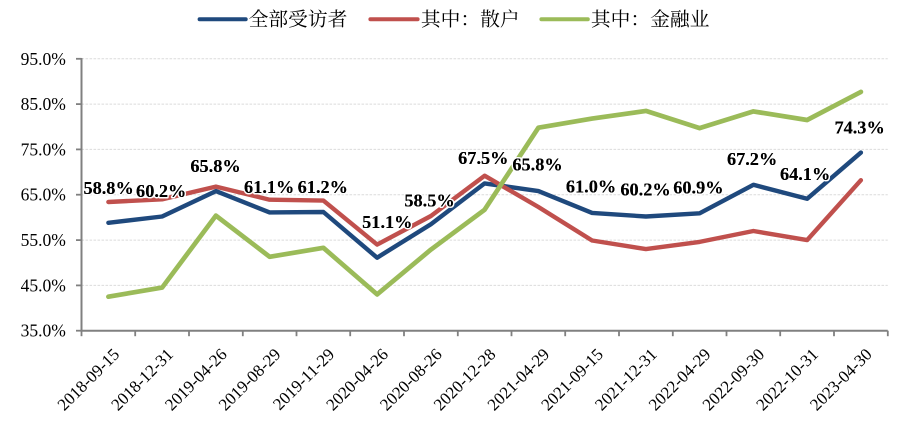 Image resolution: width=920 pixels, height=429 pixels. Describe the element at coordinates (43, 149) in the screenshot. I see `svg-text: 75.0%` at that location.